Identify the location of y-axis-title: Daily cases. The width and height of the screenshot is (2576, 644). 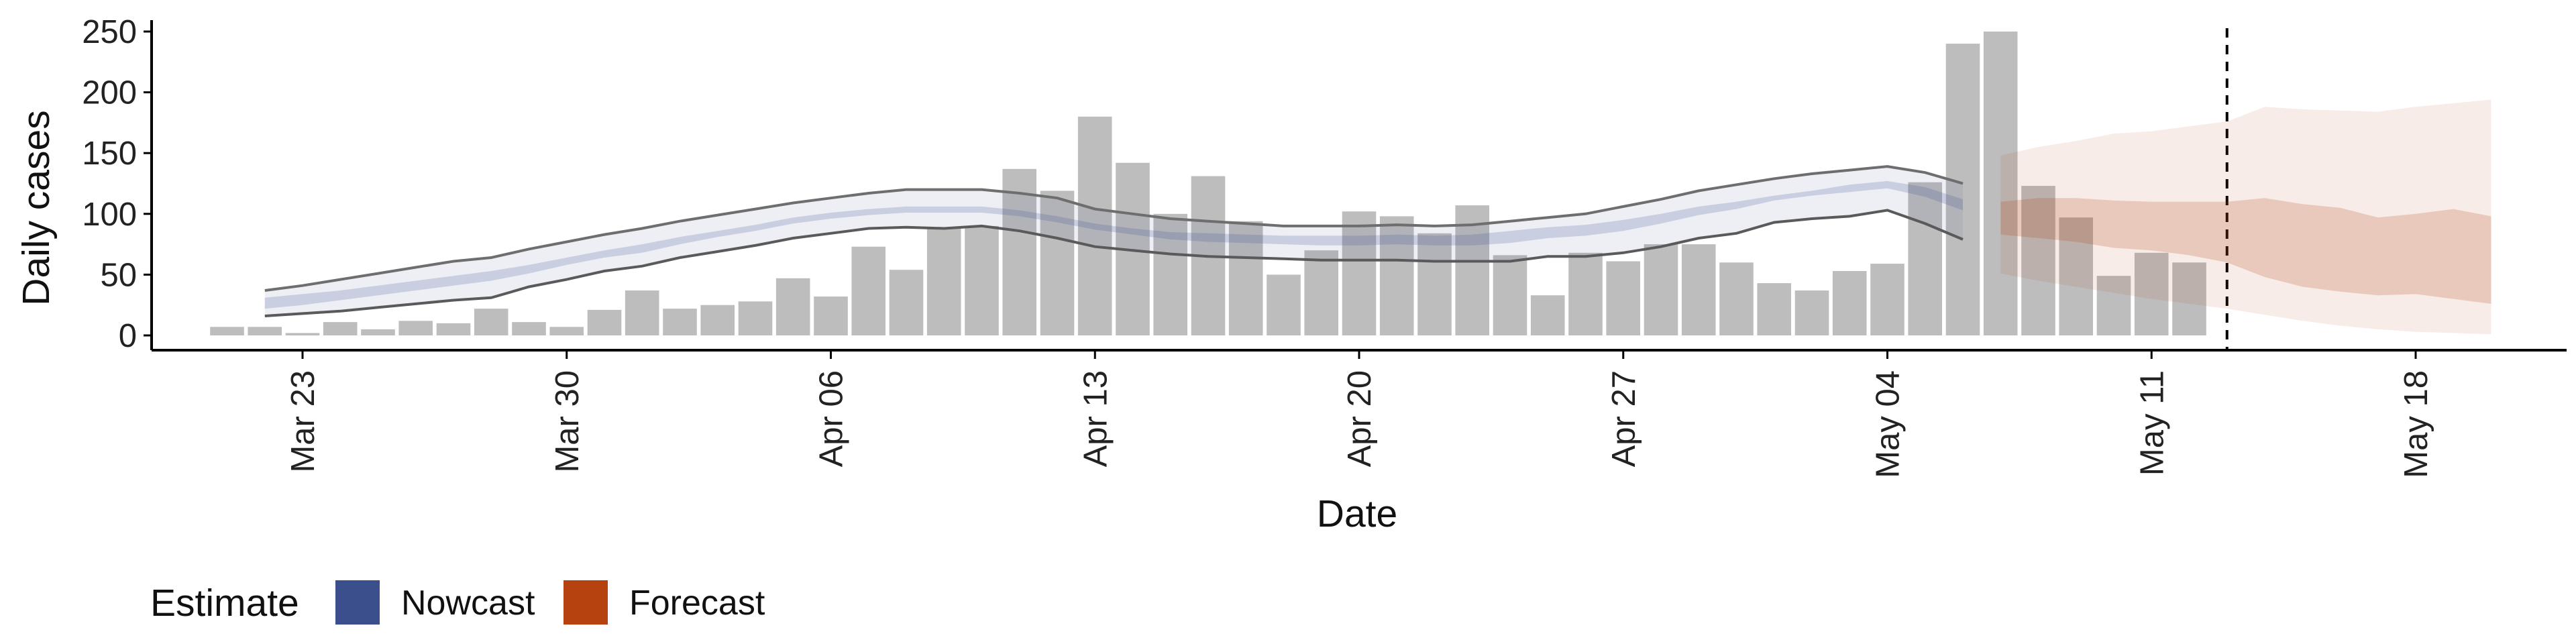
(36, 207).